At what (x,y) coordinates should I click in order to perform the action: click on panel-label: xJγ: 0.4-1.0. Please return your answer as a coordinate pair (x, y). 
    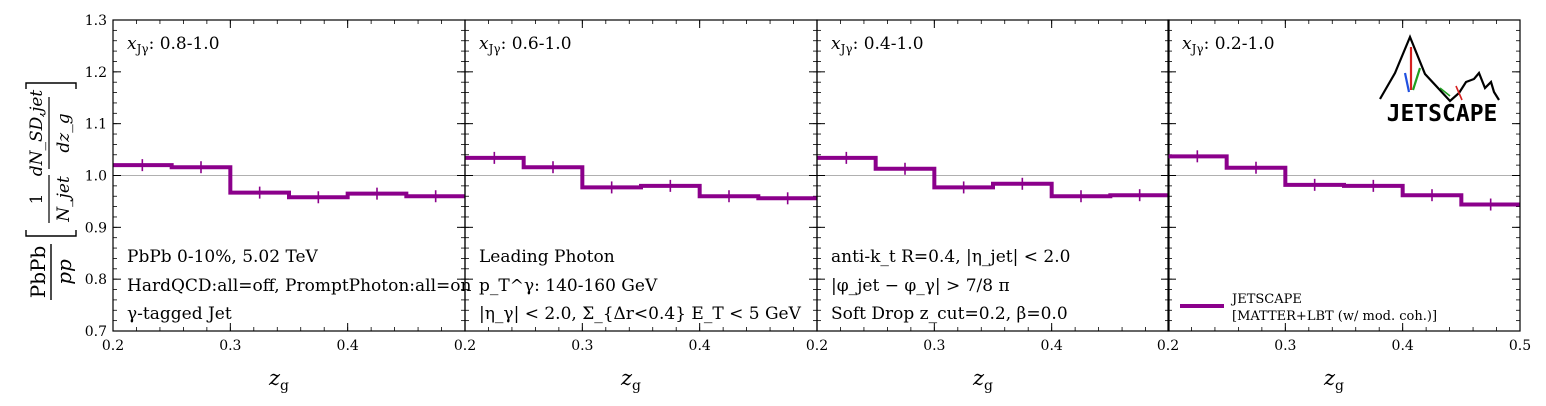
    Looking at the image, I should click on (877, 45).